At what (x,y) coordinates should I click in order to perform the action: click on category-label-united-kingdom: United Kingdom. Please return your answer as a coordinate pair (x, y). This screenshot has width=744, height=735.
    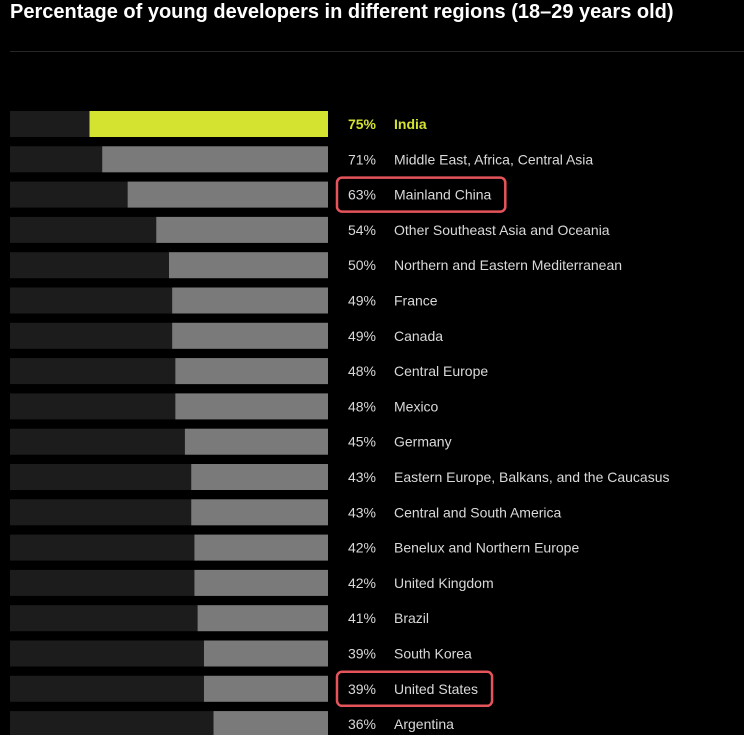
    Looking at the image, I should click on (444, 583).